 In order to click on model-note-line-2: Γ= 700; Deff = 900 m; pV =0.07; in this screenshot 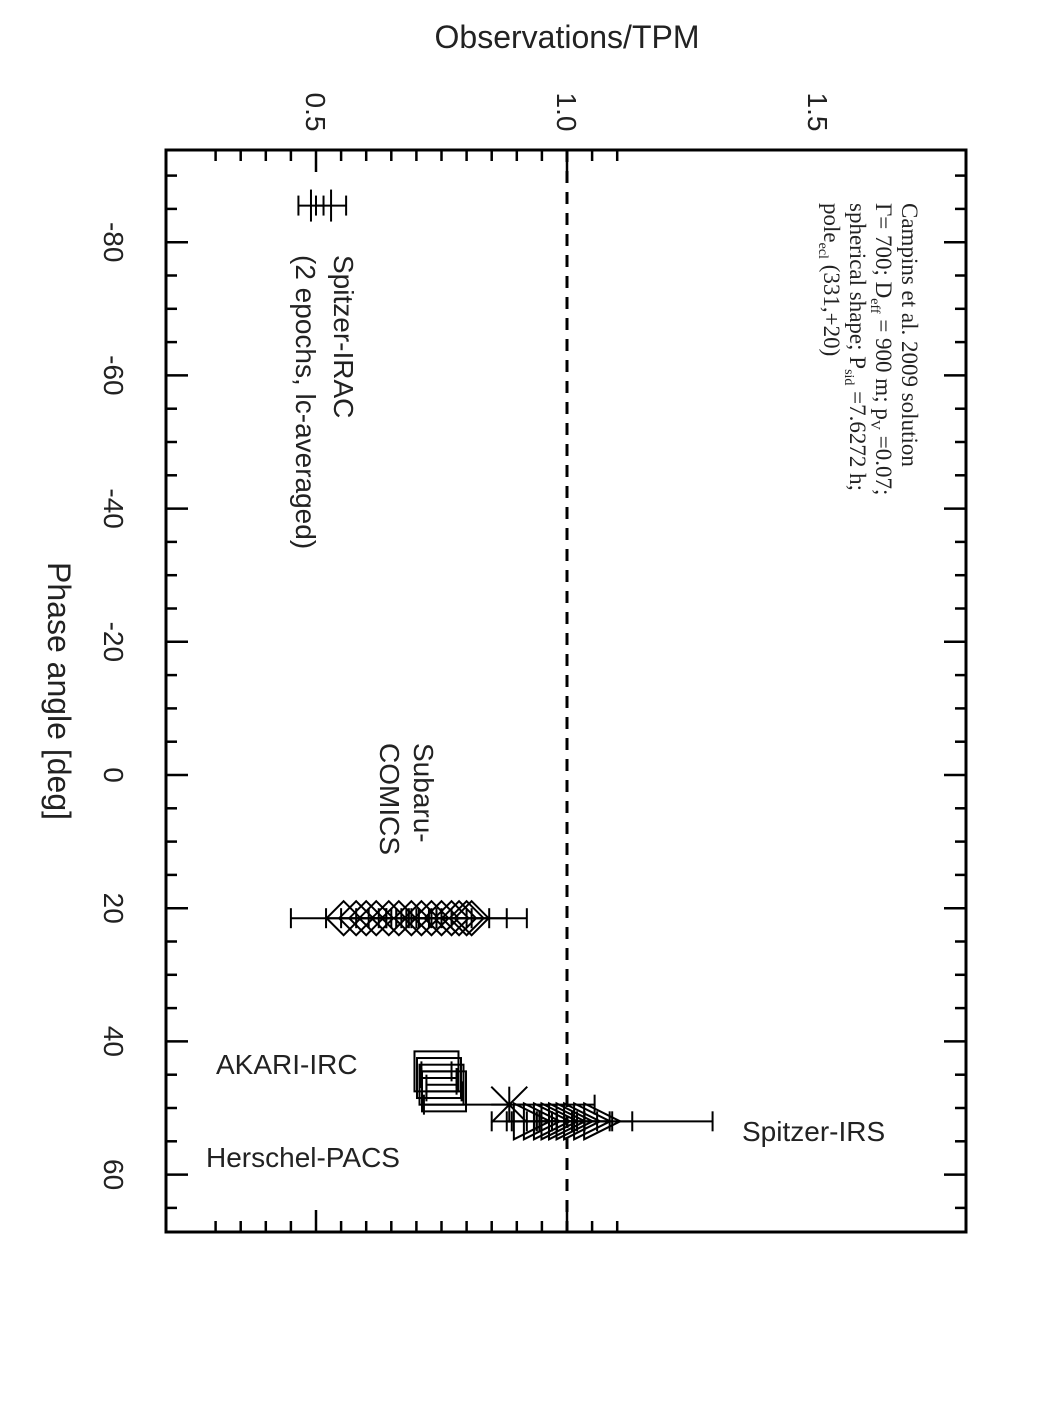, I will do `click(881, 349)`.